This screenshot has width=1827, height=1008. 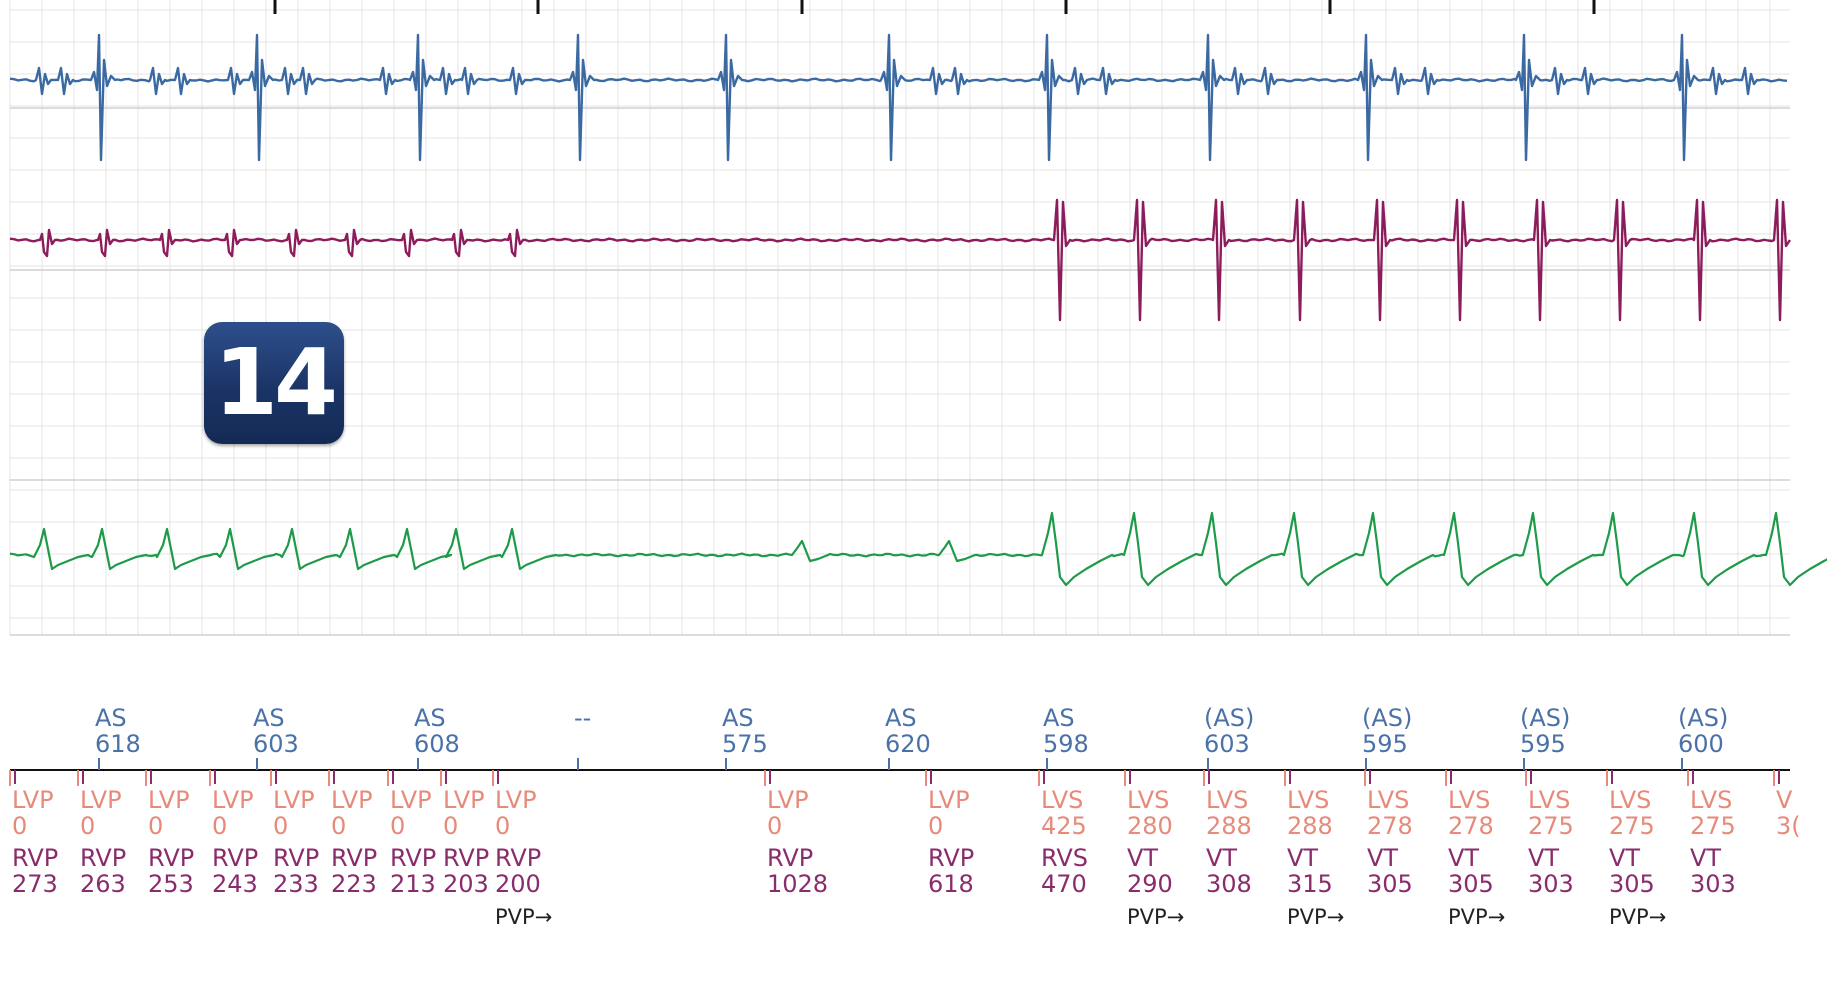 I want to click on atrial-marker-label: --, so click(x=582, y=718).